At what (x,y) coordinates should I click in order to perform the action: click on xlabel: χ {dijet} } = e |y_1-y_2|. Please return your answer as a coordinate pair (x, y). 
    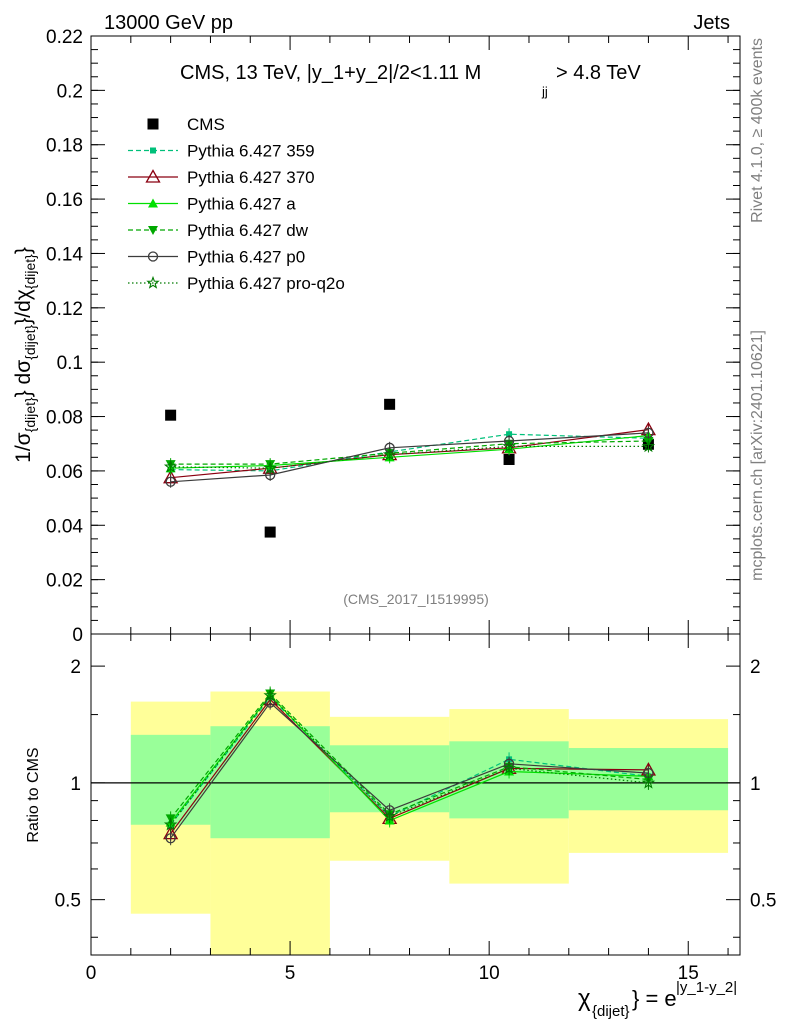
    Looking at the image, I should click on (657, 999).